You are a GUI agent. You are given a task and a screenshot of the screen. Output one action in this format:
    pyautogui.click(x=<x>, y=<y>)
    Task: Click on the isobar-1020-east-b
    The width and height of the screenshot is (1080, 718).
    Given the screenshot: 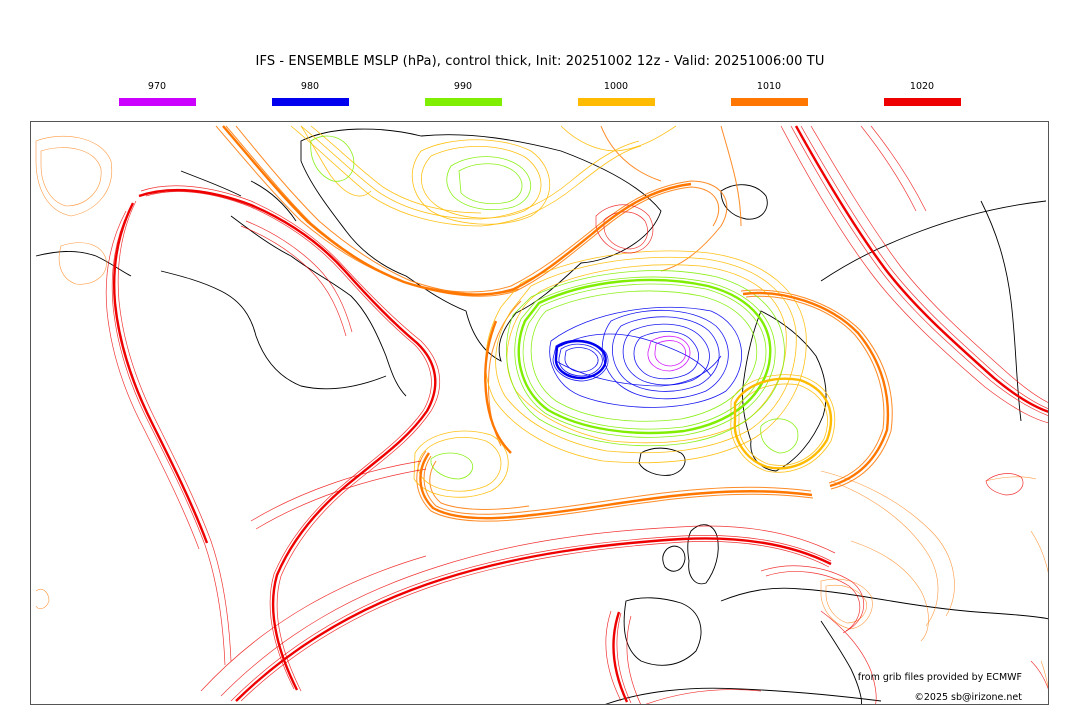 What is the action you would take?
    pyautogui.click(x=924, y=267)
    